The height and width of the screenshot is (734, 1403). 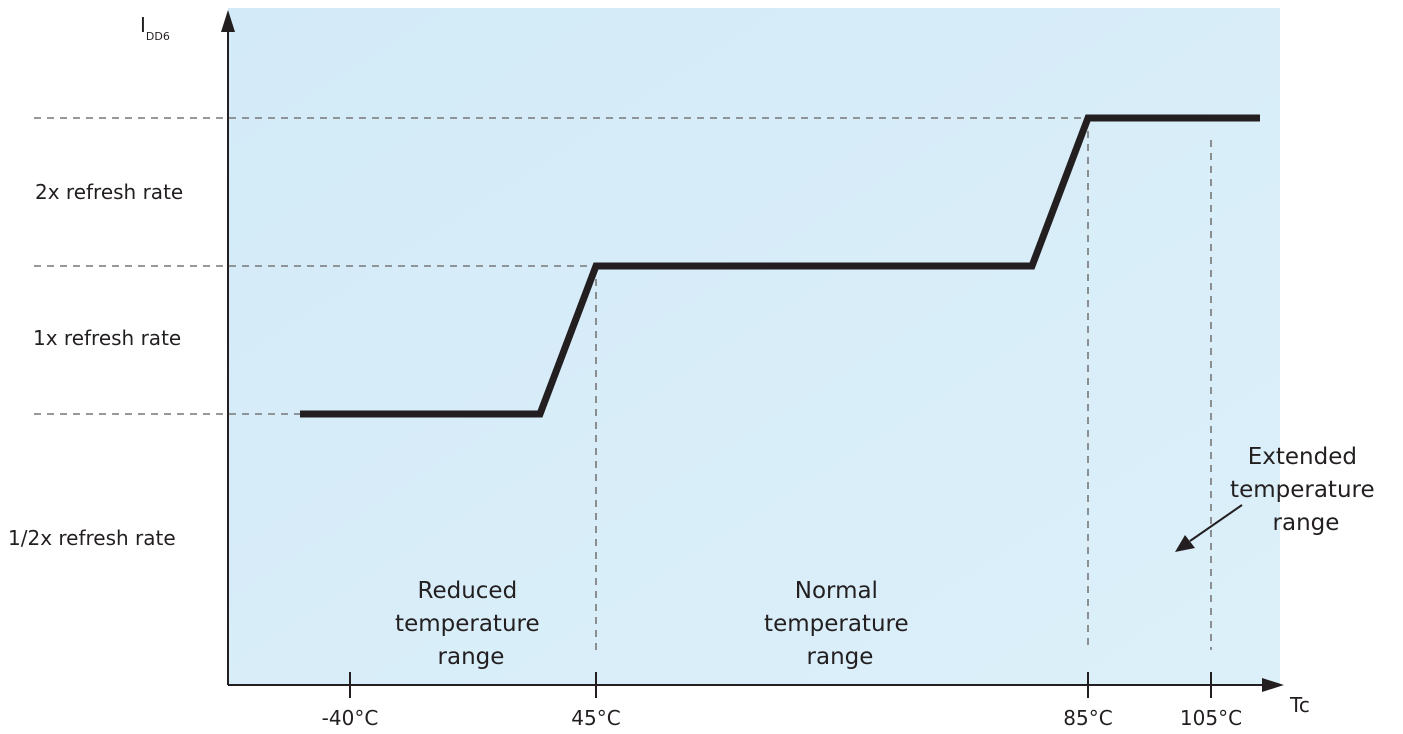 What do you see at coordinates (228, 21) in the screenshot?
I see `y-axis-arrowhead` at bounding box center [228, 21].